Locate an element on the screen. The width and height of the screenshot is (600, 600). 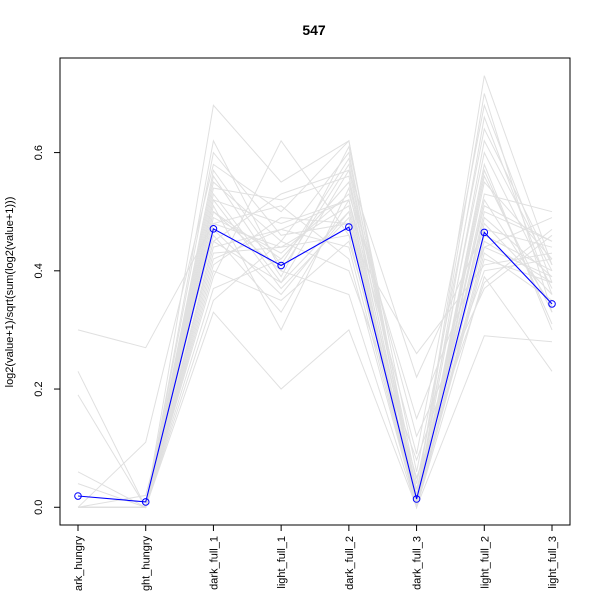
y-tick-label: 0.0 is located at coordinates (39, 507).